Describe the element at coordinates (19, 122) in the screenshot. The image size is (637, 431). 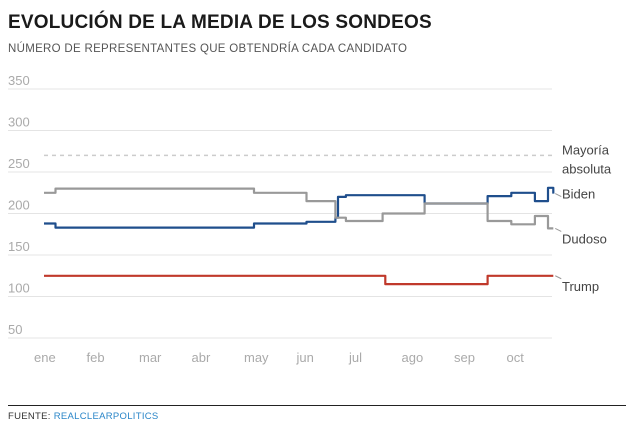
I see `y-tick-label-300: 300` at that location.